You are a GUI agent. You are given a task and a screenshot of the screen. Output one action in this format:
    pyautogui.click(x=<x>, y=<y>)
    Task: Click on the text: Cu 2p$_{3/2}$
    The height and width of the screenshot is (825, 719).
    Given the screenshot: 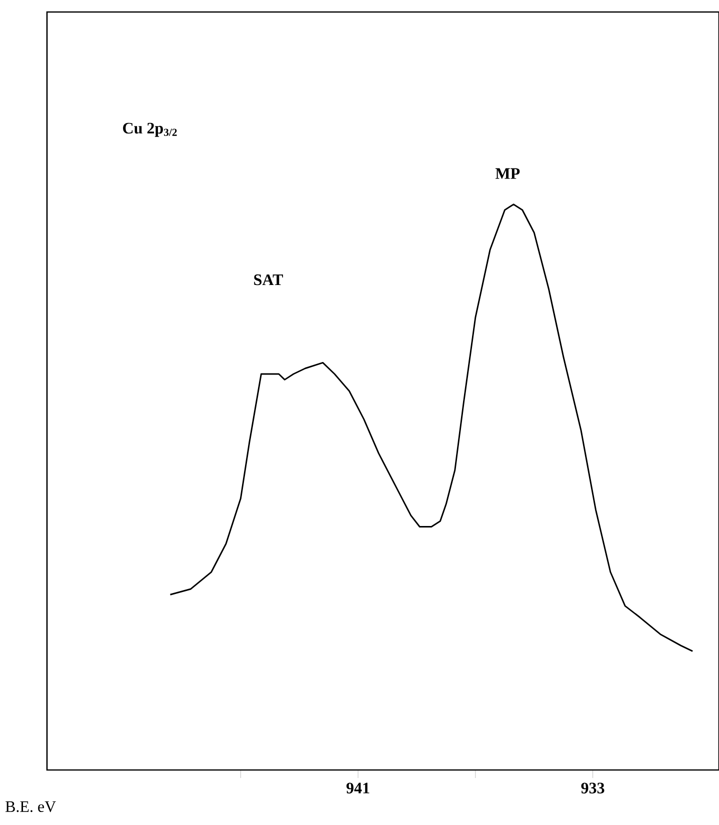 What is the action you would take?
    pyautogui.click(x=150, y=129)
    